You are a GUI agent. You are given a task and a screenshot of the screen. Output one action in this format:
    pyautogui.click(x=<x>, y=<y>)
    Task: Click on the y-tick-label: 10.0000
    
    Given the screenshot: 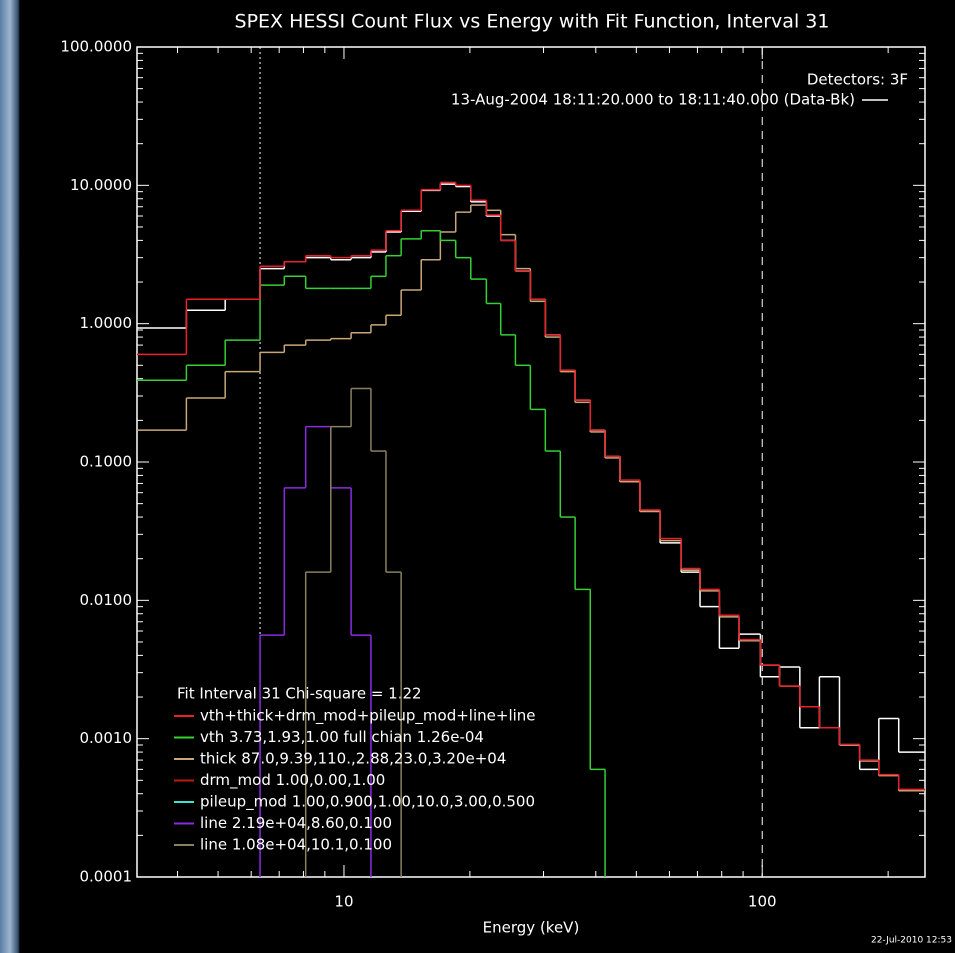 What is the action you would take?
    pyautogui.click(x=101, y=185)
    